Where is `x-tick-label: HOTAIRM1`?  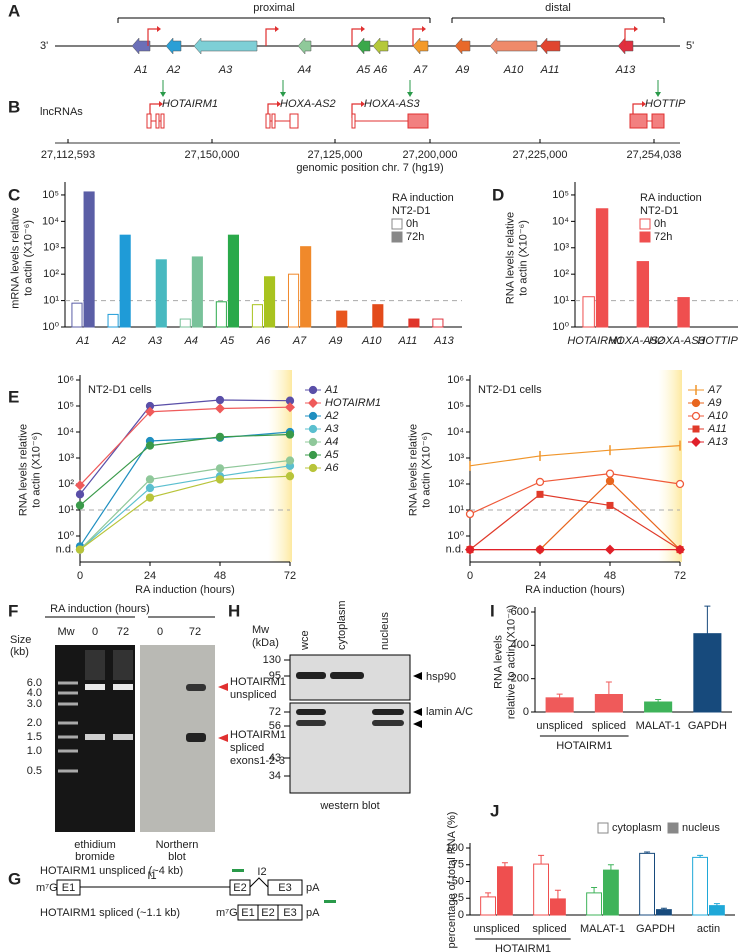
x-tick-label: HOTAIRM1 is located at coordinates (595, 341).